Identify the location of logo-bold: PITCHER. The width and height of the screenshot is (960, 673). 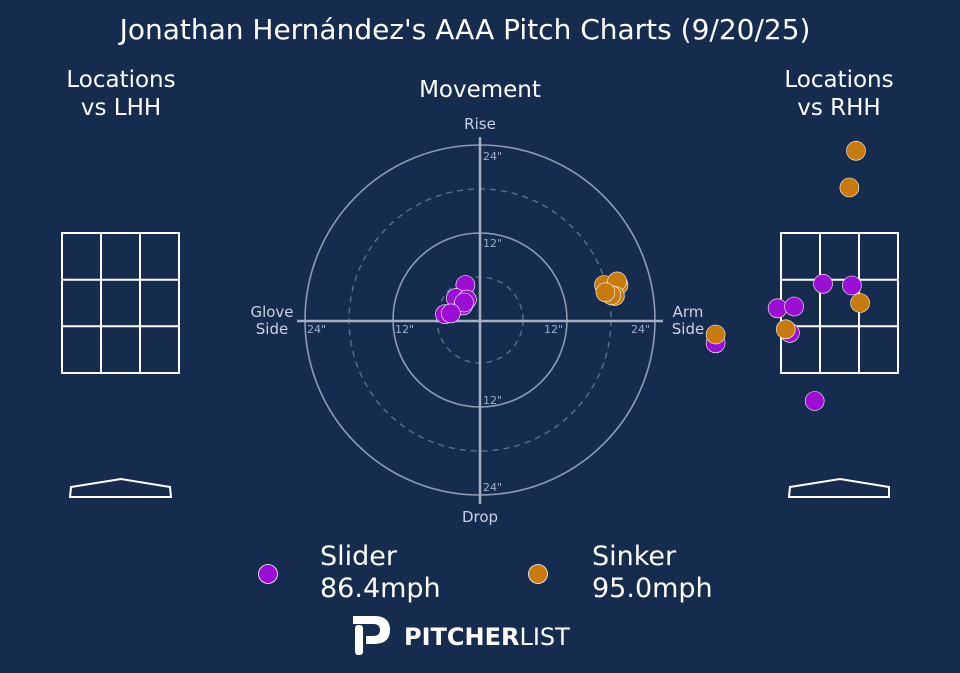
(461, 637).